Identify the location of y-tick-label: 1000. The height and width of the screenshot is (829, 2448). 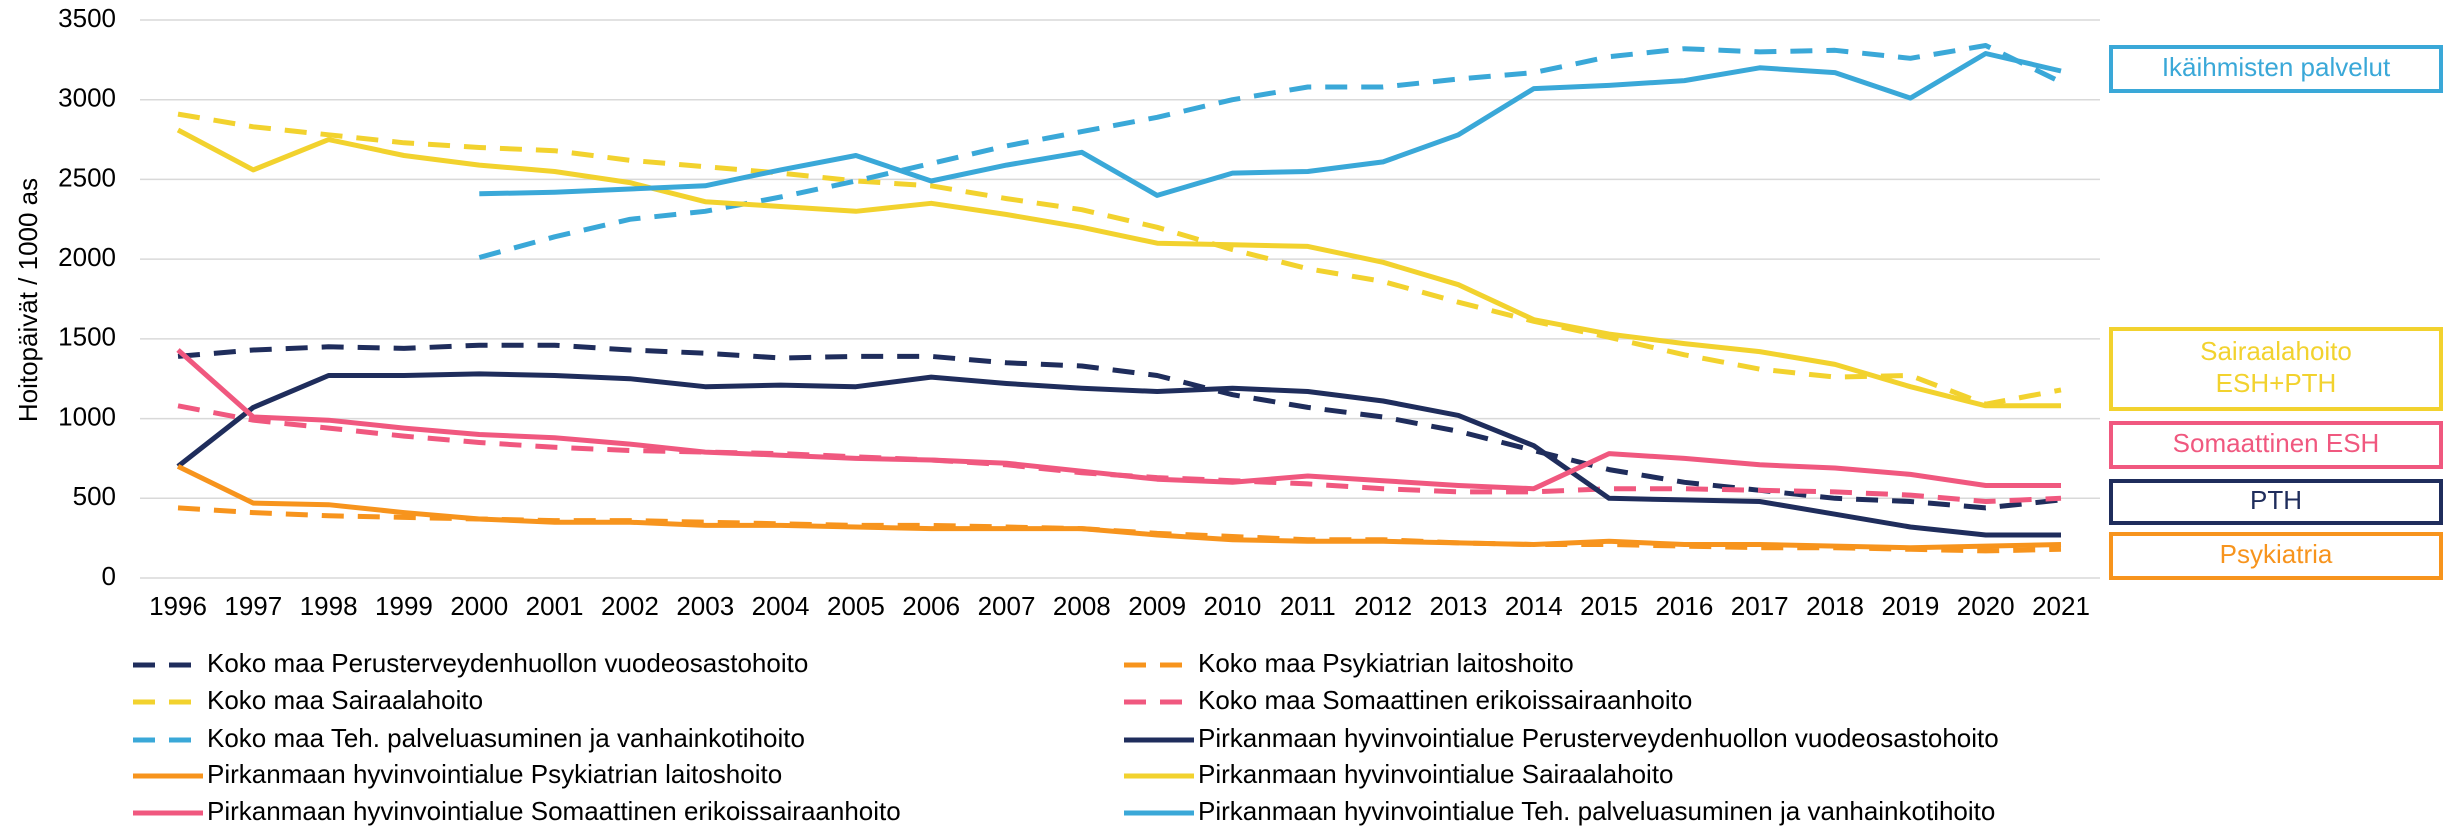
(87, 416).